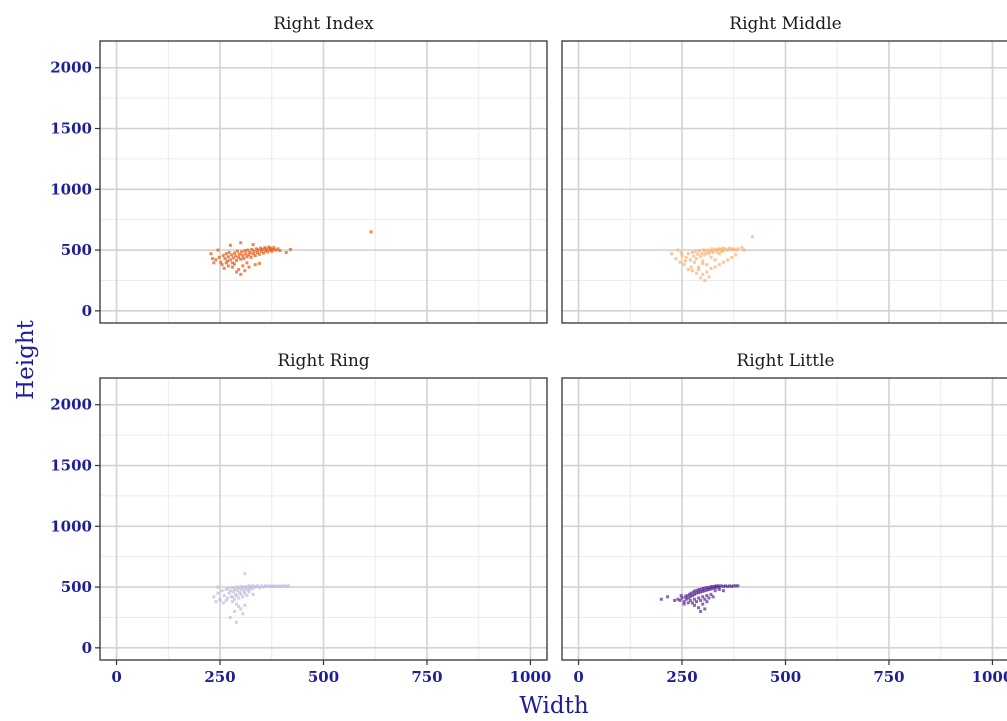  I want to click on x-tick-label: 1000, so click(989, 677).